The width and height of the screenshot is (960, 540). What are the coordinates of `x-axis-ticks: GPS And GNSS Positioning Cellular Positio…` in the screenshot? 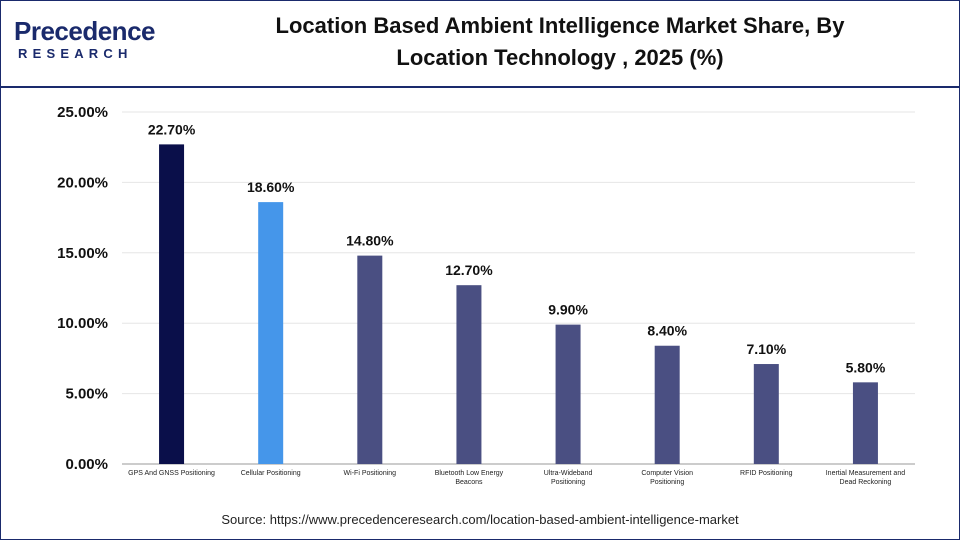 It's located at (516, 478).